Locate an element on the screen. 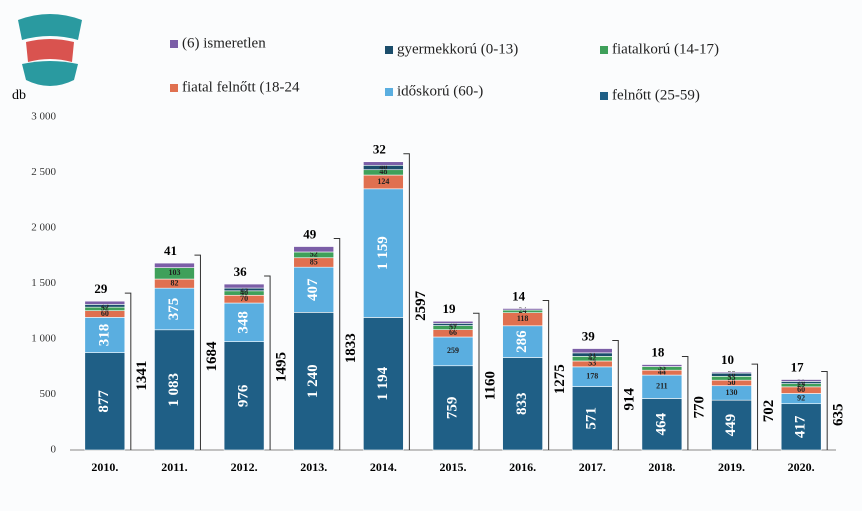 The image size is (862, 511). x-tick-label: 2015. is located at coordinates (453, 467).